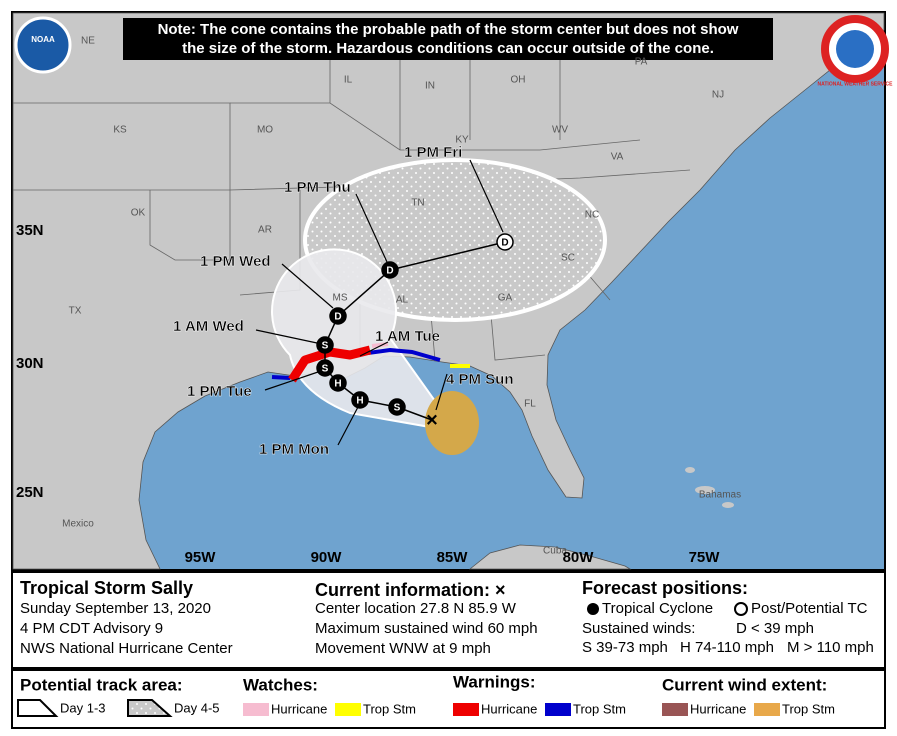  I want to click on lat-label: 35N, so click(30, 230).